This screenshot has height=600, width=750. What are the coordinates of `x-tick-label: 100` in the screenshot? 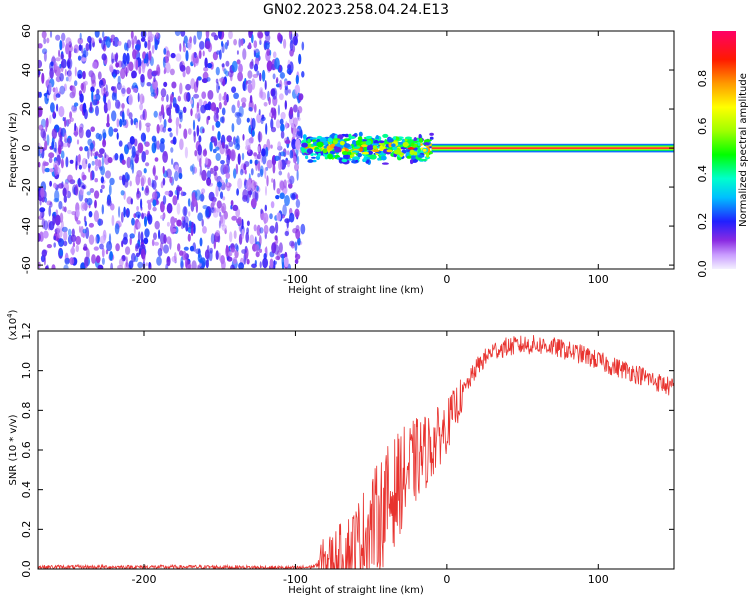 It's located at (598, 579).